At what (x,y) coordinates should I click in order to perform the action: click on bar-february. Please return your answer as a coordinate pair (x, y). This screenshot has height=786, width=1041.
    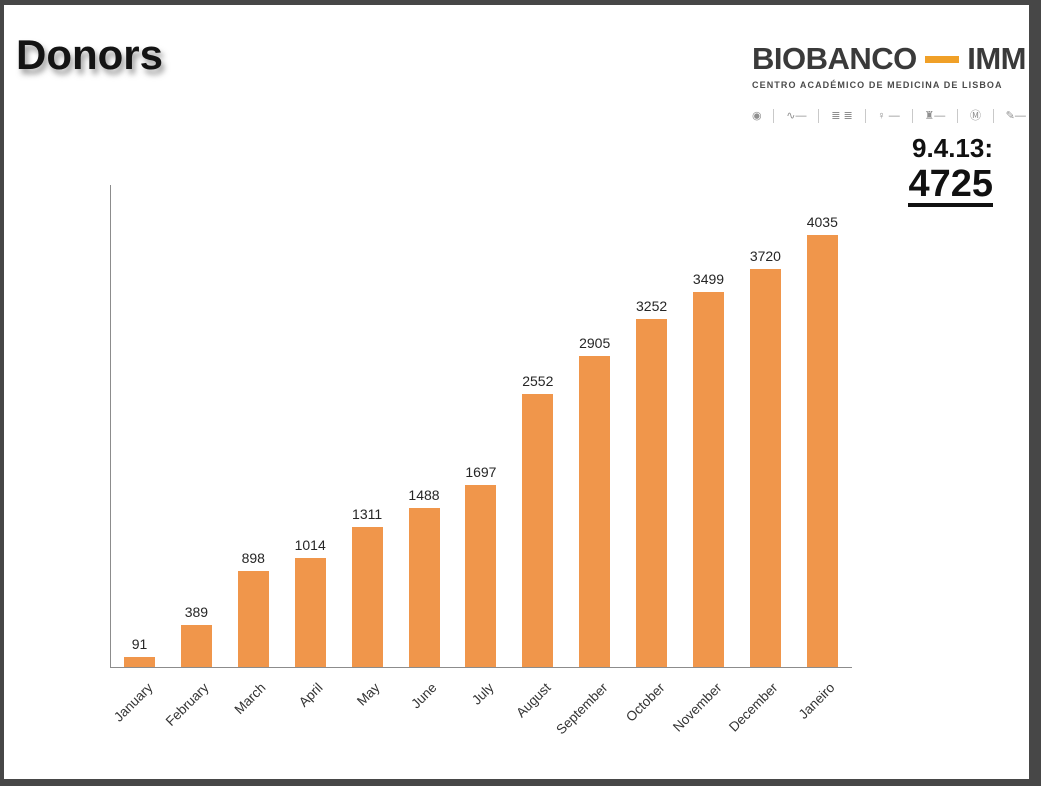
    Looking at the image, I should click on (196, 646).